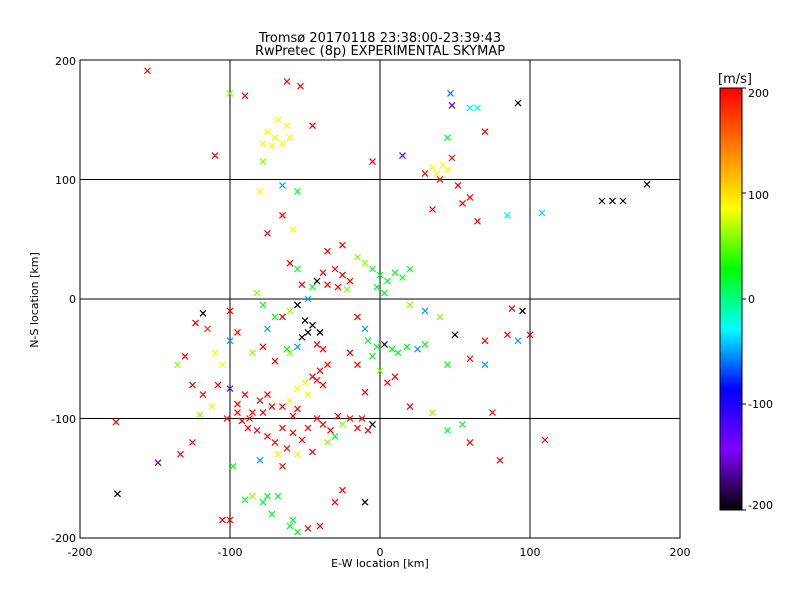 The height and width of the screenshot is (600, 800). What do you see at coordinates (72, 299) in the screenshot?
I see `y-tick-label: 0` at bounding box center [72, 299].